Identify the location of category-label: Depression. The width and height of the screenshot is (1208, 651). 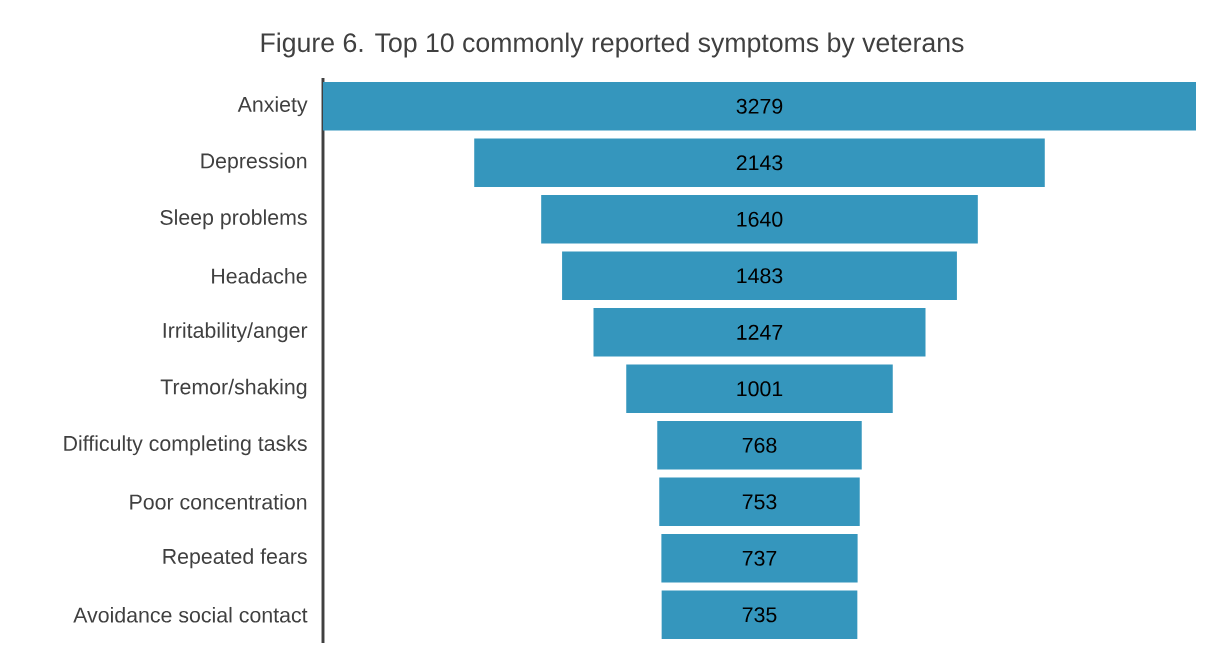
(254, 162).